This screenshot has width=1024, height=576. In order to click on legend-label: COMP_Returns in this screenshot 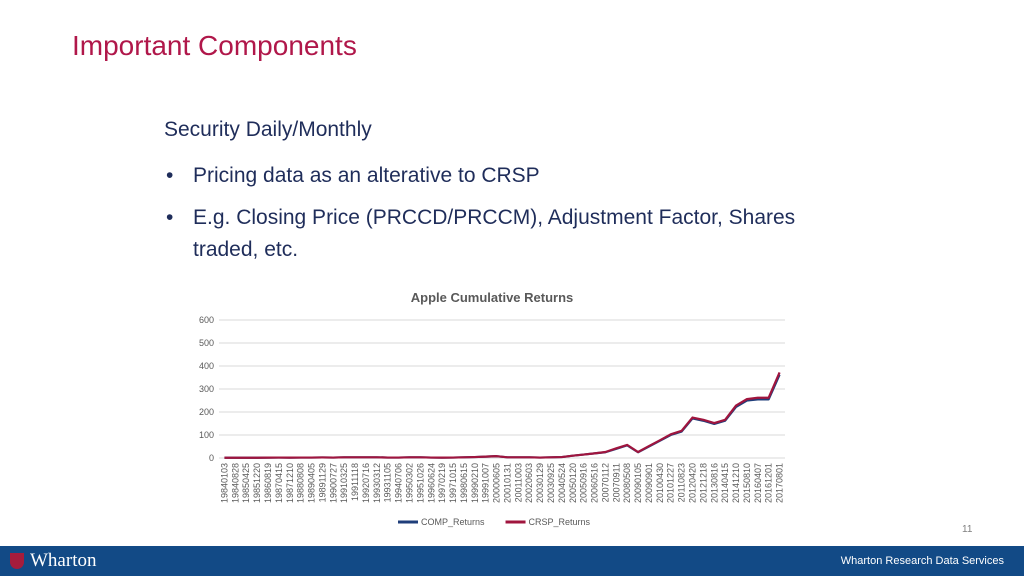, I will do `click(453, 522)`.